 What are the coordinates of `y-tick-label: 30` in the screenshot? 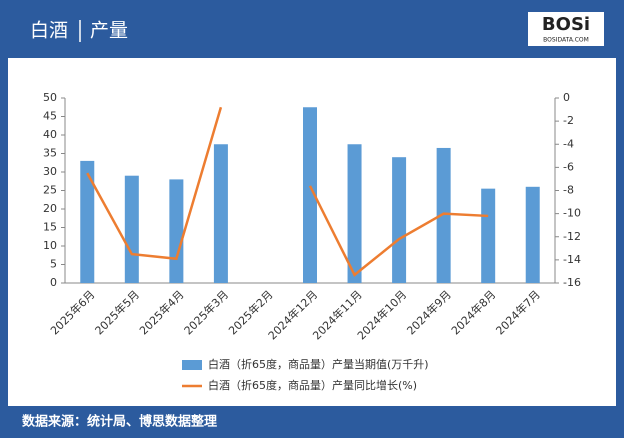 It's located at (50, 171).